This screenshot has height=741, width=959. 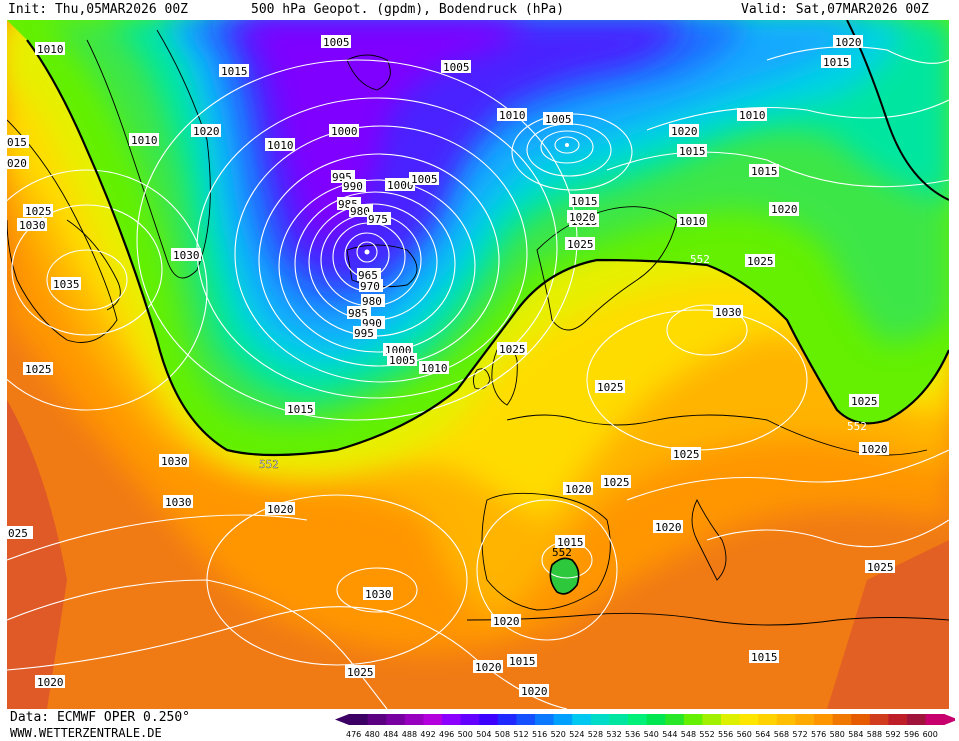 I want to click on legend-tick-label: 548, so click(x=688, y=734).